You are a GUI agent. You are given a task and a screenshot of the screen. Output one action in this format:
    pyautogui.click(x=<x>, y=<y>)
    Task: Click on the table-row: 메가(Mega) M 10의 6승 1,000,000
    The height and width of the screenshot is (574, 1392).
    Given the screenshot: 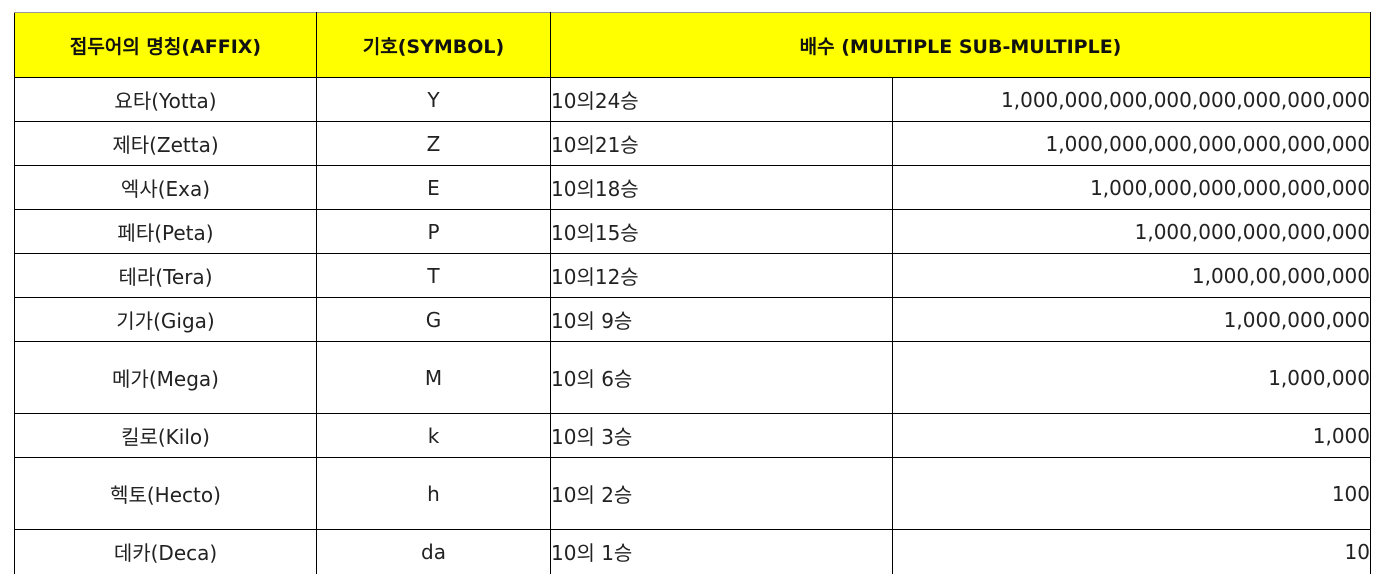 What is the action you would take?
    pyautogui.click(x=692, y=377)
    